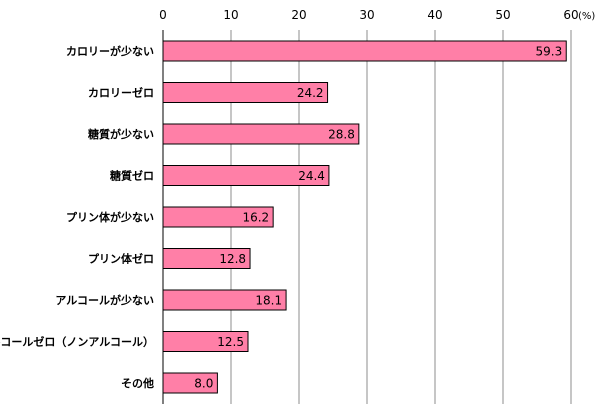 This screenshot has width=598, height=411. I want to click on x-tick-label-30: 30, so click(366, 15).